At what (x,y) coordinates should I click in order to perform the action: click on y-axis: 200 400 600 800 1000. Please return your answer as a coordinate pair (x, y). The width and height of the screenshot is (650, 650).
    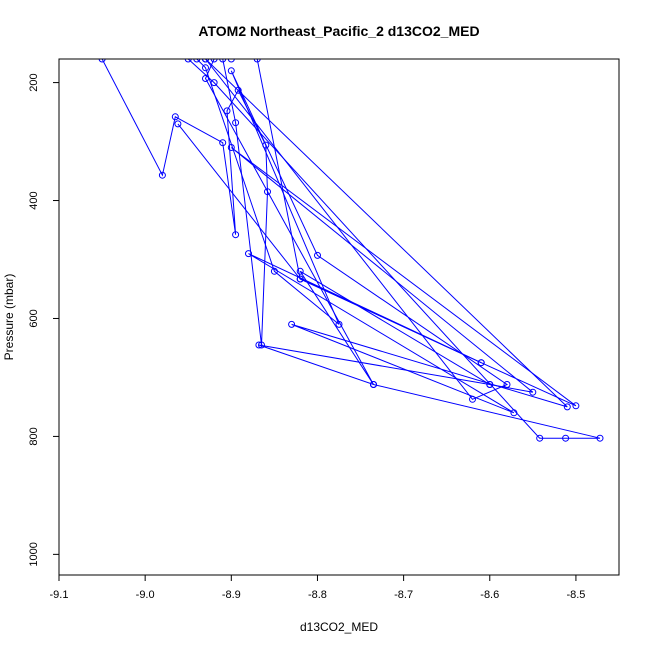
    Looking at the image, I should click on (43, 320).